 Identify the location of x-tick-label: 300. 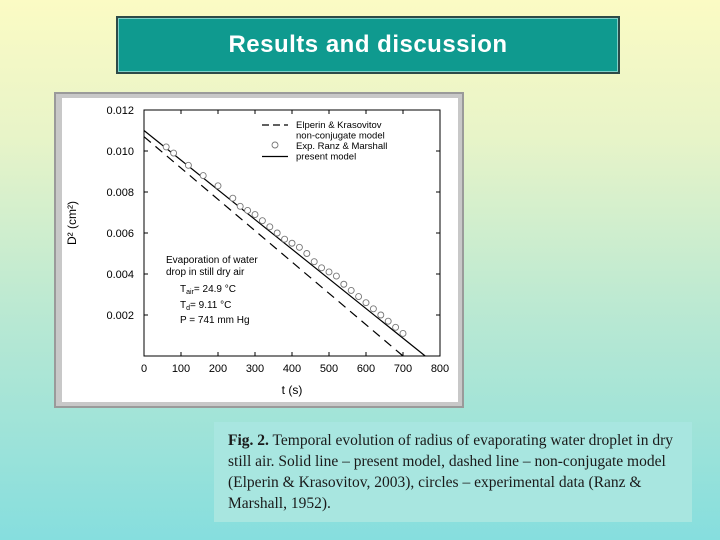
(255, 369).